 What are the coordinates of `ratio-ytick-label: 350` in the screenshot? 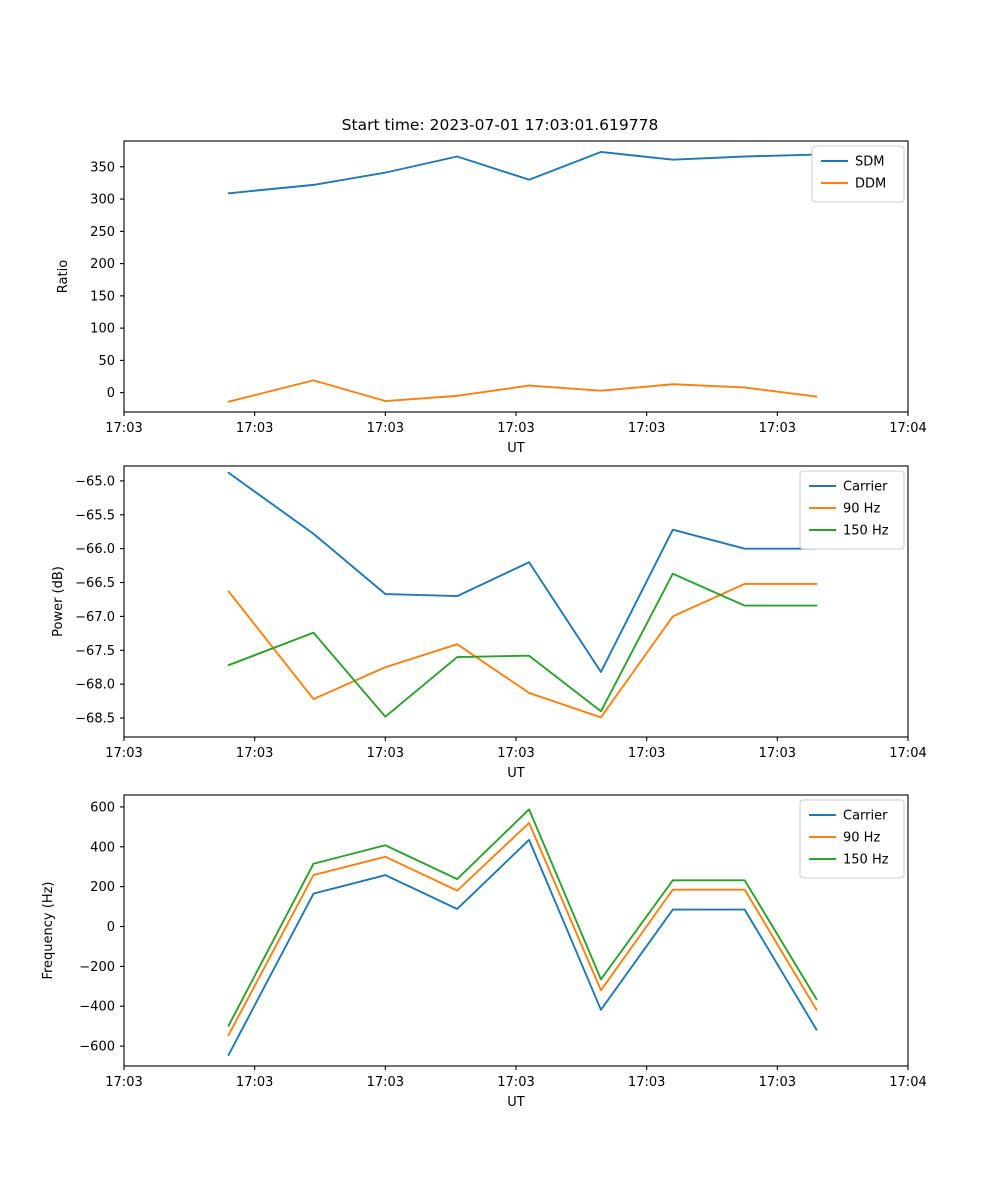 It's located at (102, 167).